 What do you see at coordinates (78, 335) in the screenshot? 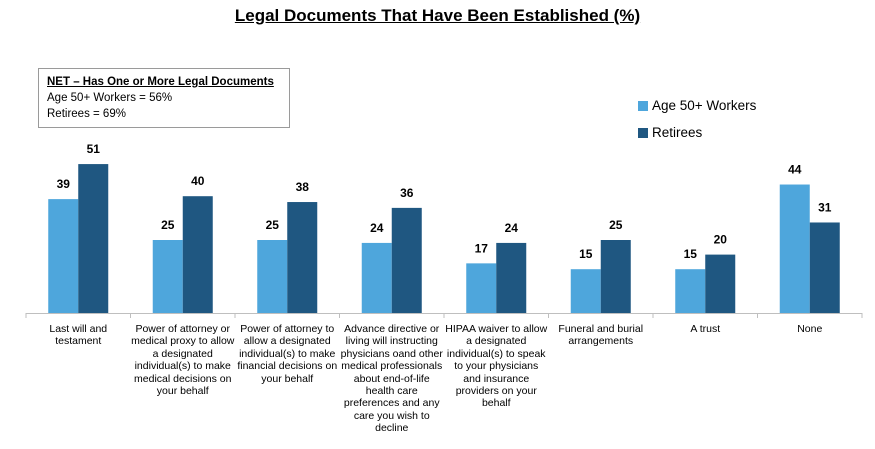
I see `category-label-last-will: Last will and testament` at bounding box center [78, 335].